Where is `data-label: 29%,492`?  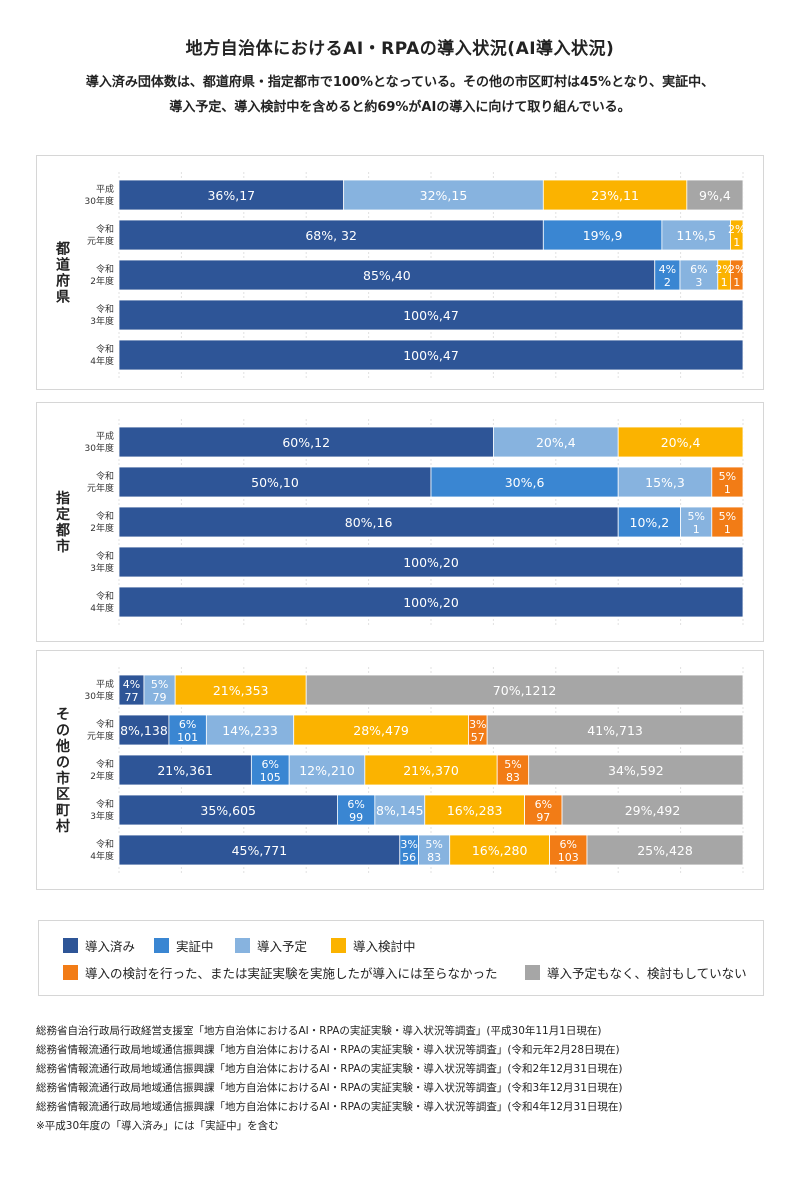 data-label: 29%,492 is located at coordinates (653, 810).